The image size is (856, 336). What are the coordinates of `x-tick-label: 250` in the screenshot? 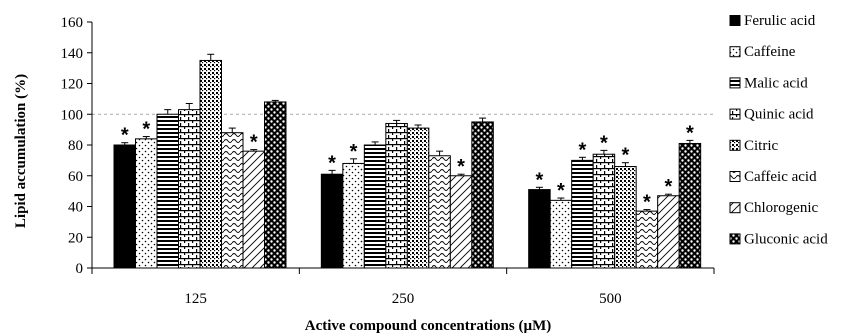 It's located at (403, 299).